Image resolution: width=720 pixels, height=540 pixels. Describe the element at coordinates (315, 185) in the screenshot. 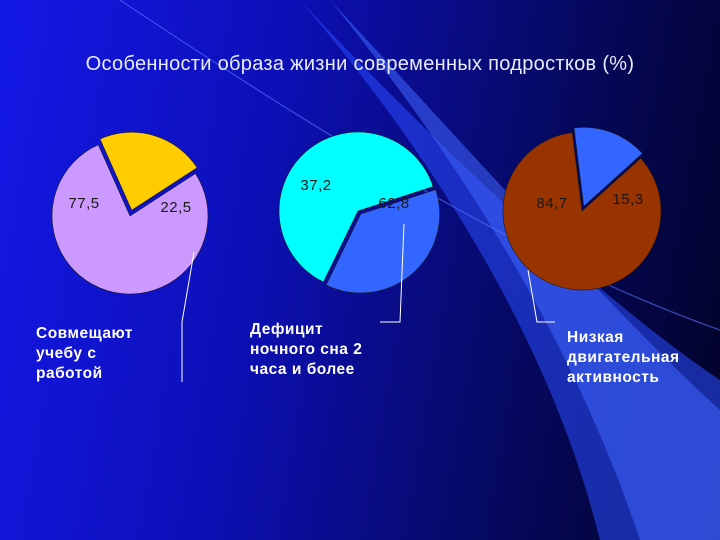

I see `pie-1-label-0: 37,2` at that location.